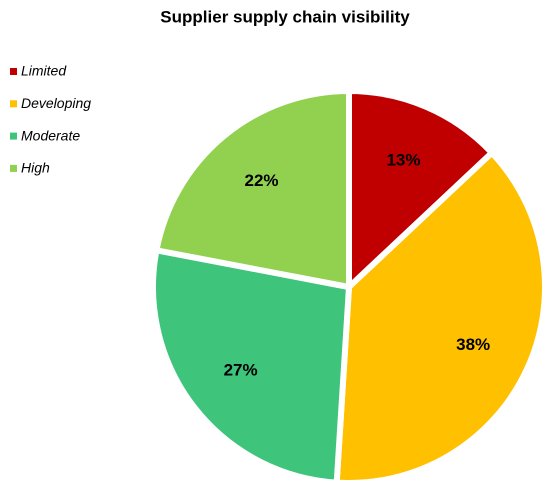  Describe the element at coordinates (285, 16) in the screenshot. I see `chart-title: Supplier supply chain visibility` at that location.